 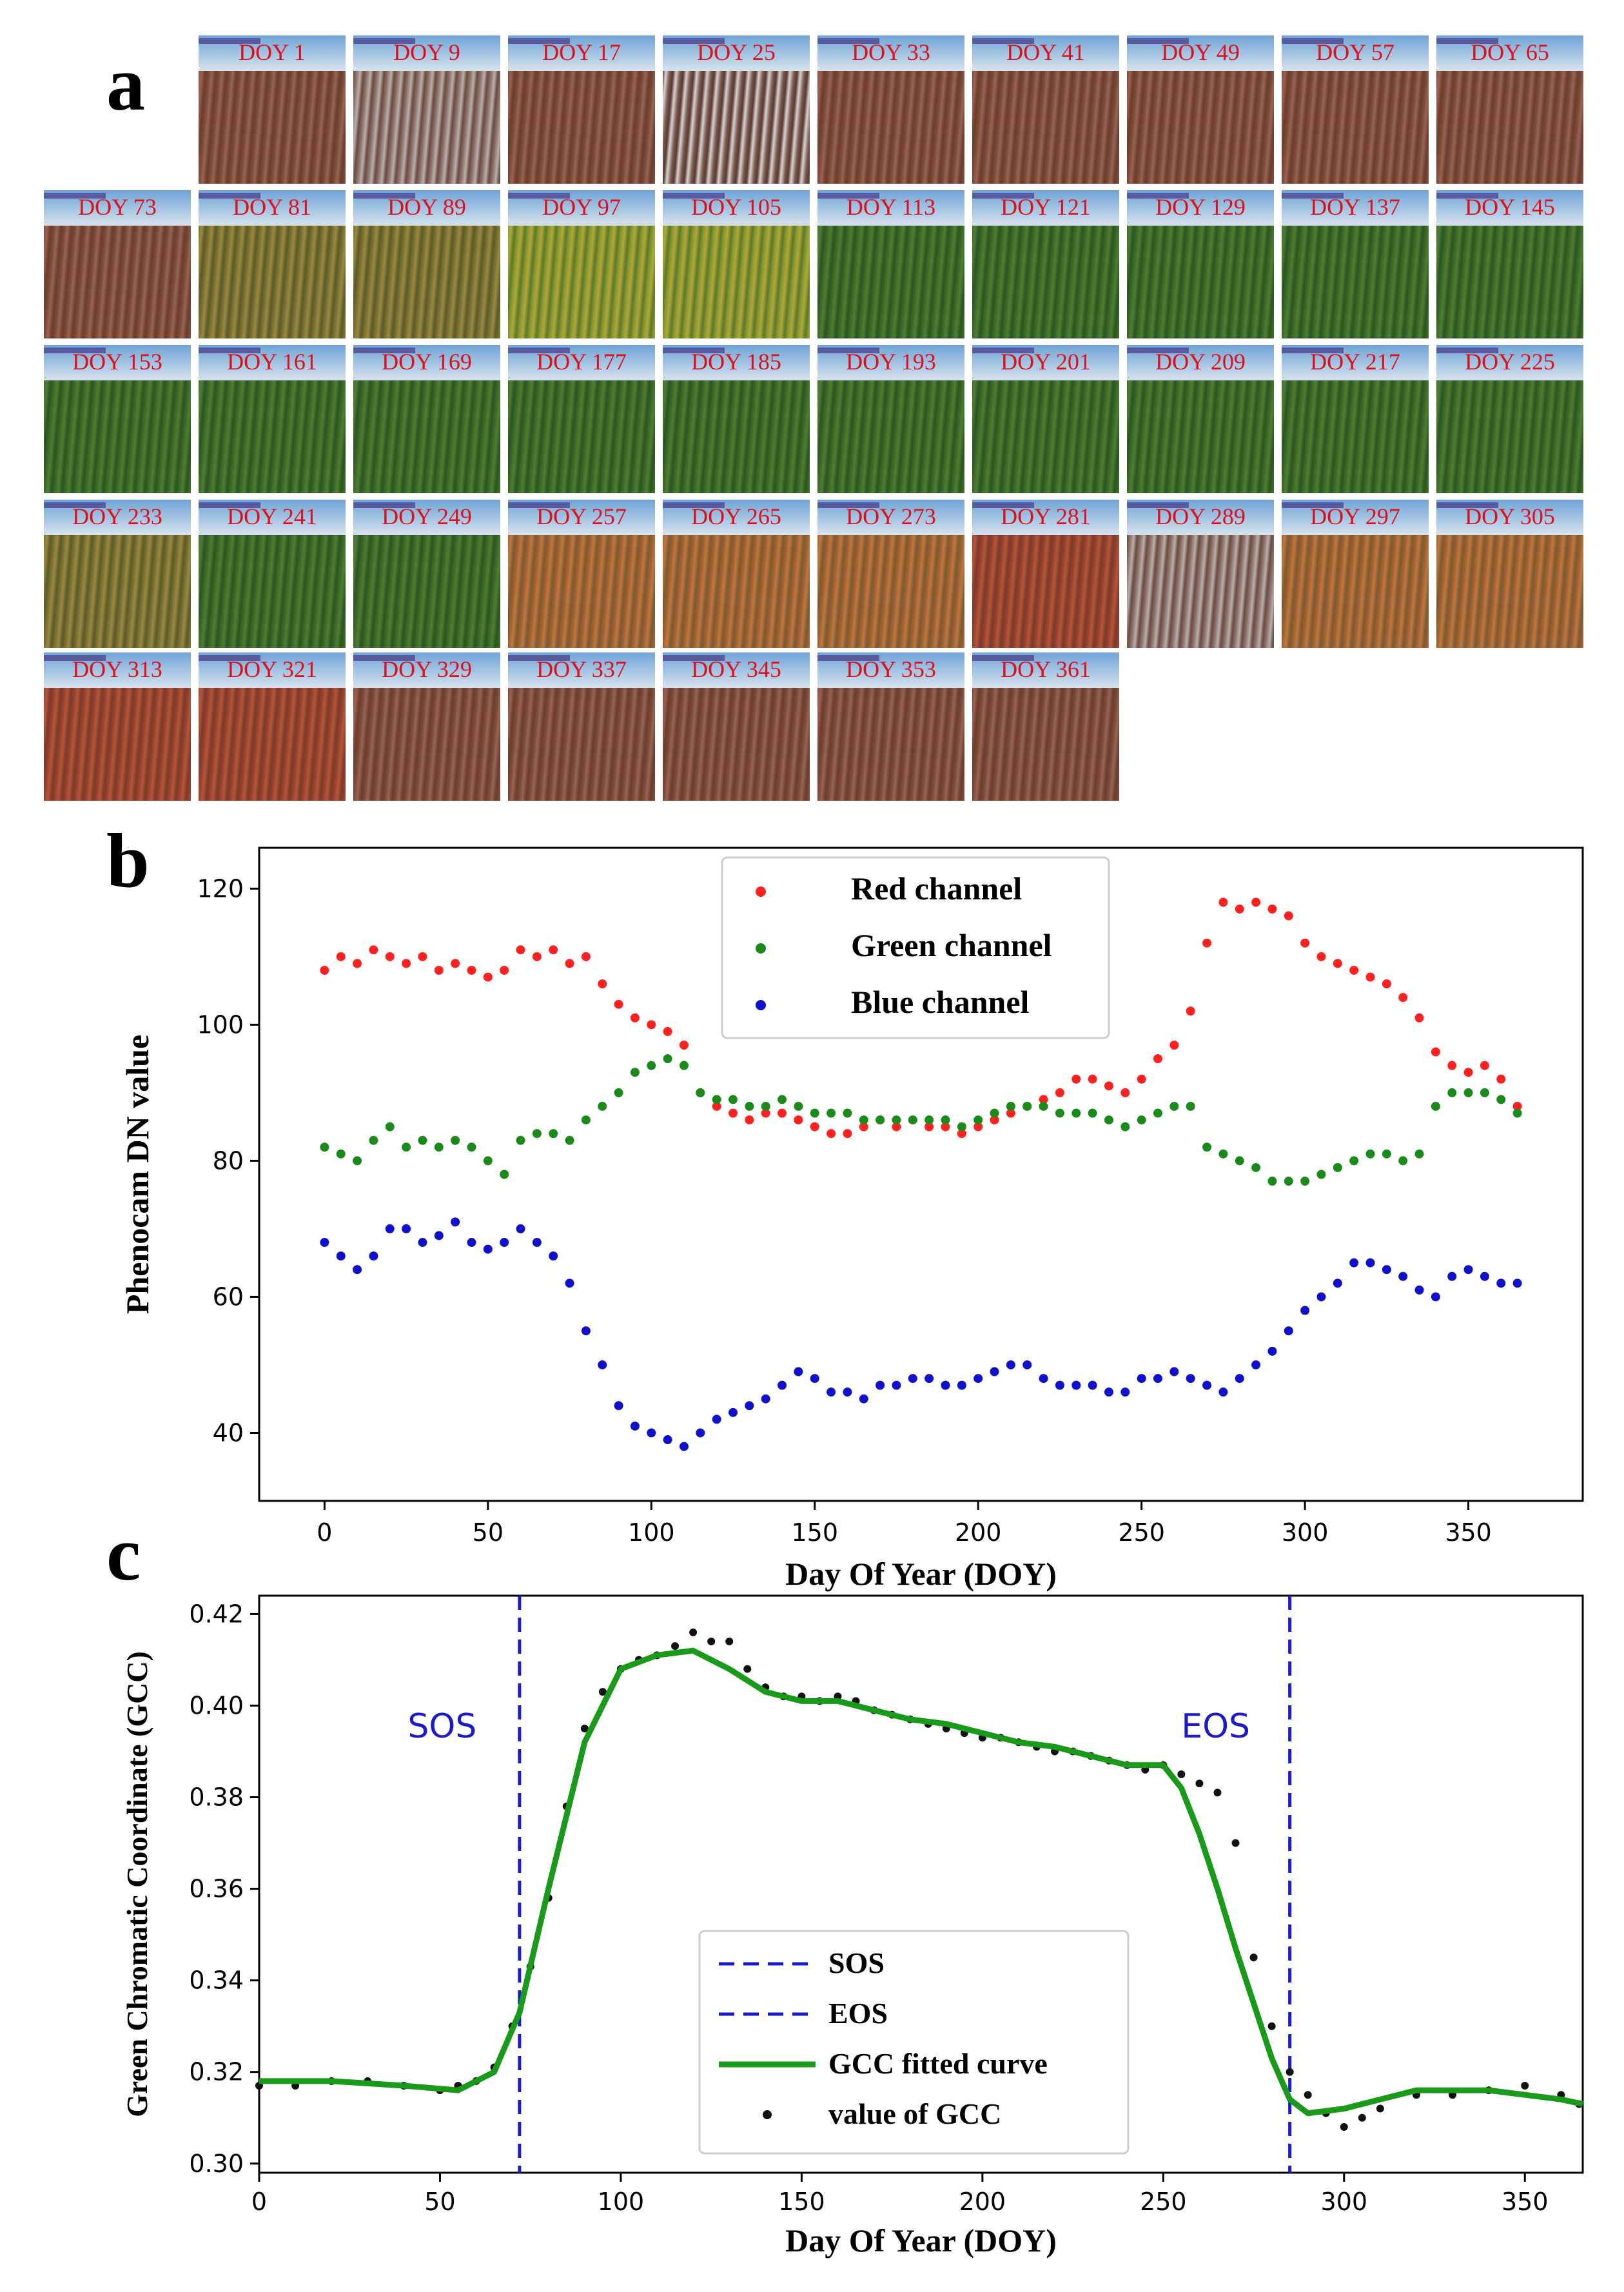 I want to click on thumbnail-doy-label: DOY 65, so click(x=1510, y=52).